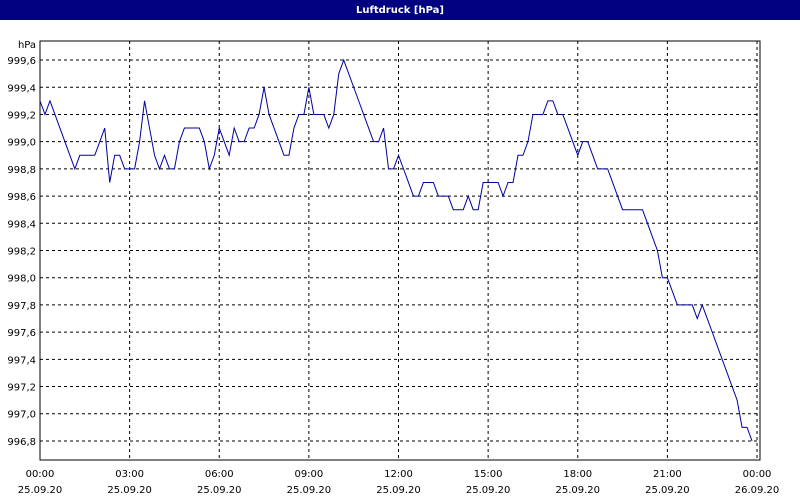 The height and width of the screenshot is (500, 800). I want to click on x-tick-label: 03:00, so click(129, 474).